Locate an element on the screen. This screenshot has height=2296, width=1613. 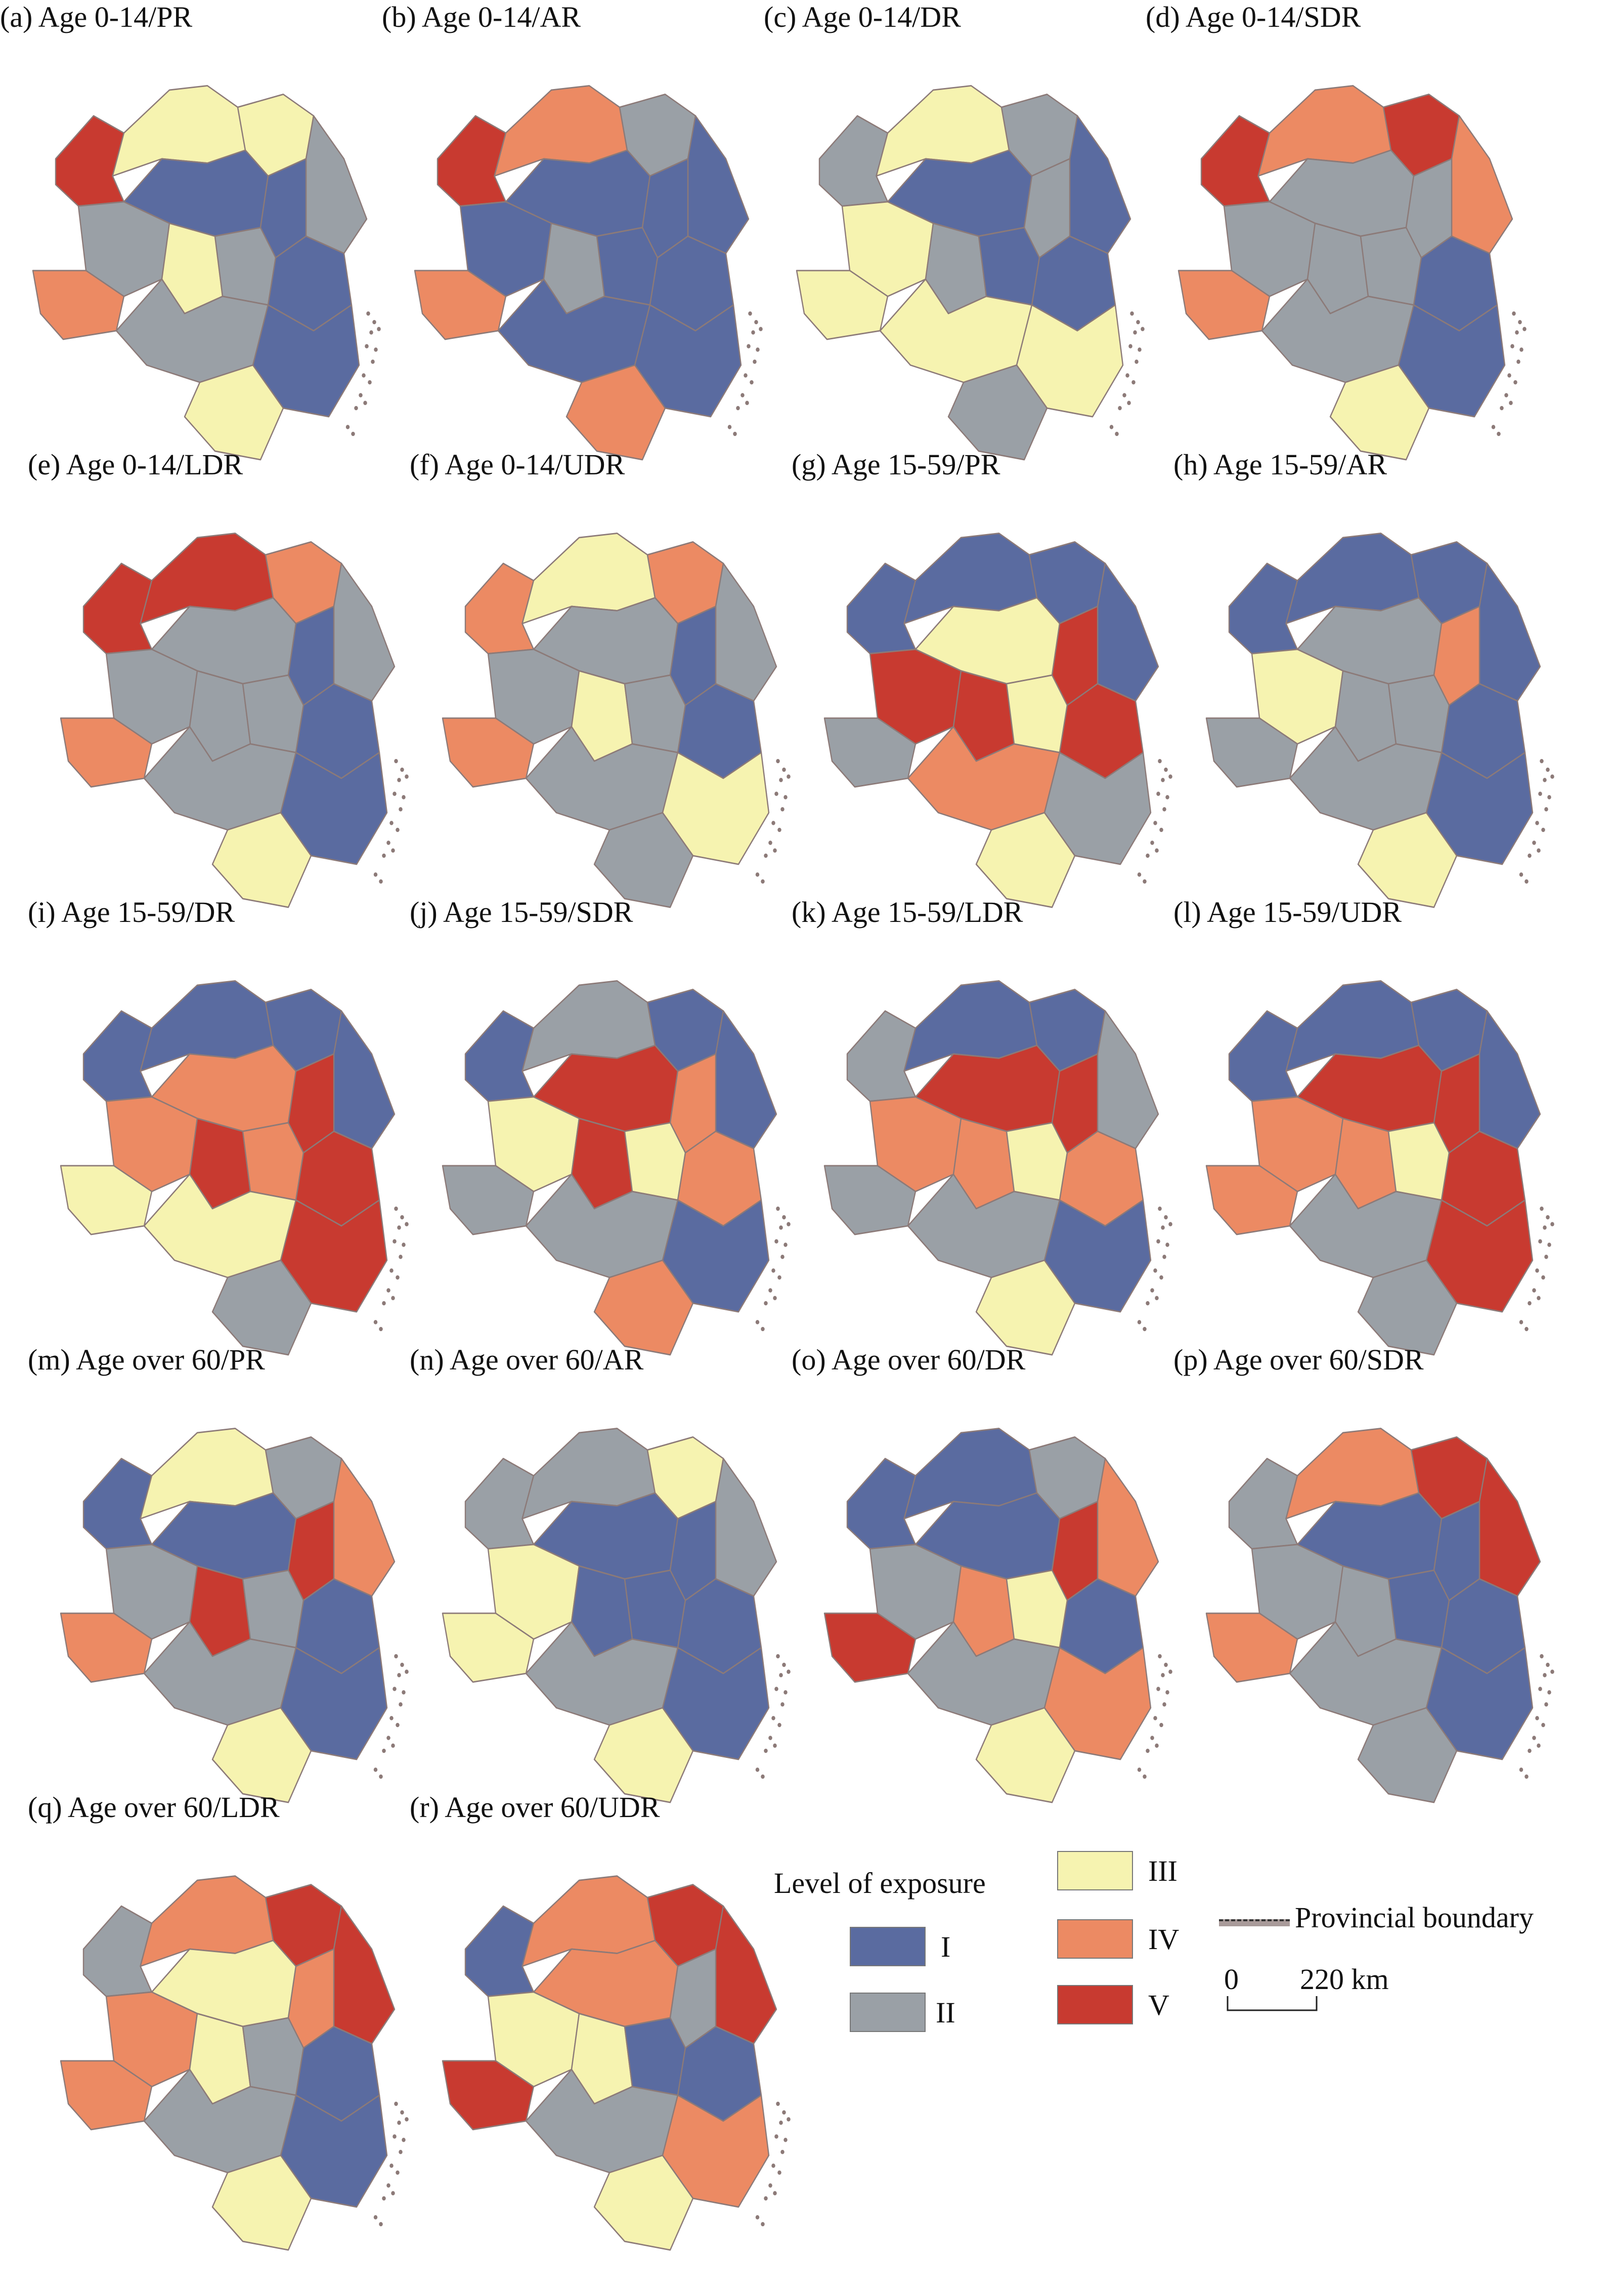
panel-title: (h) Age 15-59/AR is located at coordinates (1280, 464).